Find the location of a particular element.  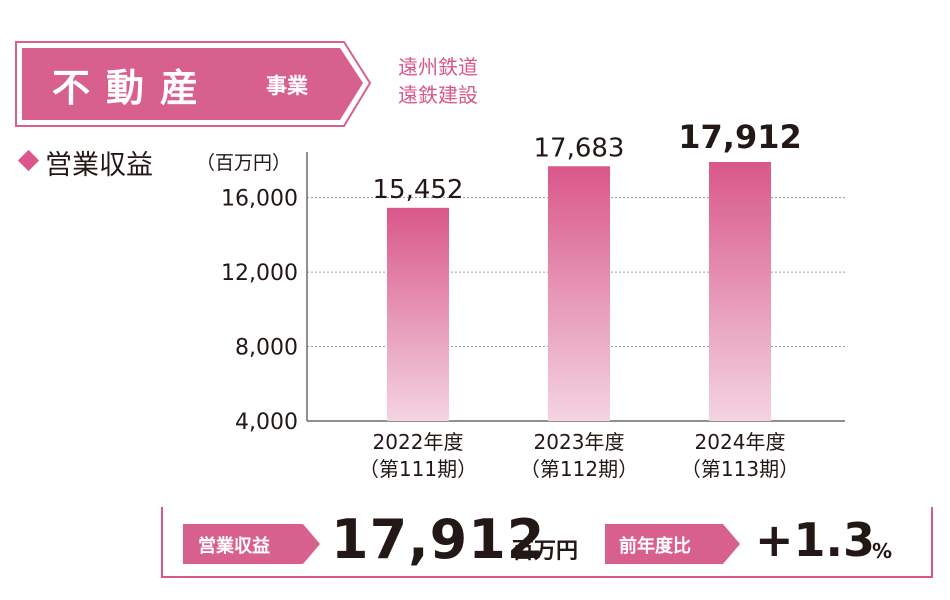

y-tick-label: 8,000 is located at coordinates (266, 348).